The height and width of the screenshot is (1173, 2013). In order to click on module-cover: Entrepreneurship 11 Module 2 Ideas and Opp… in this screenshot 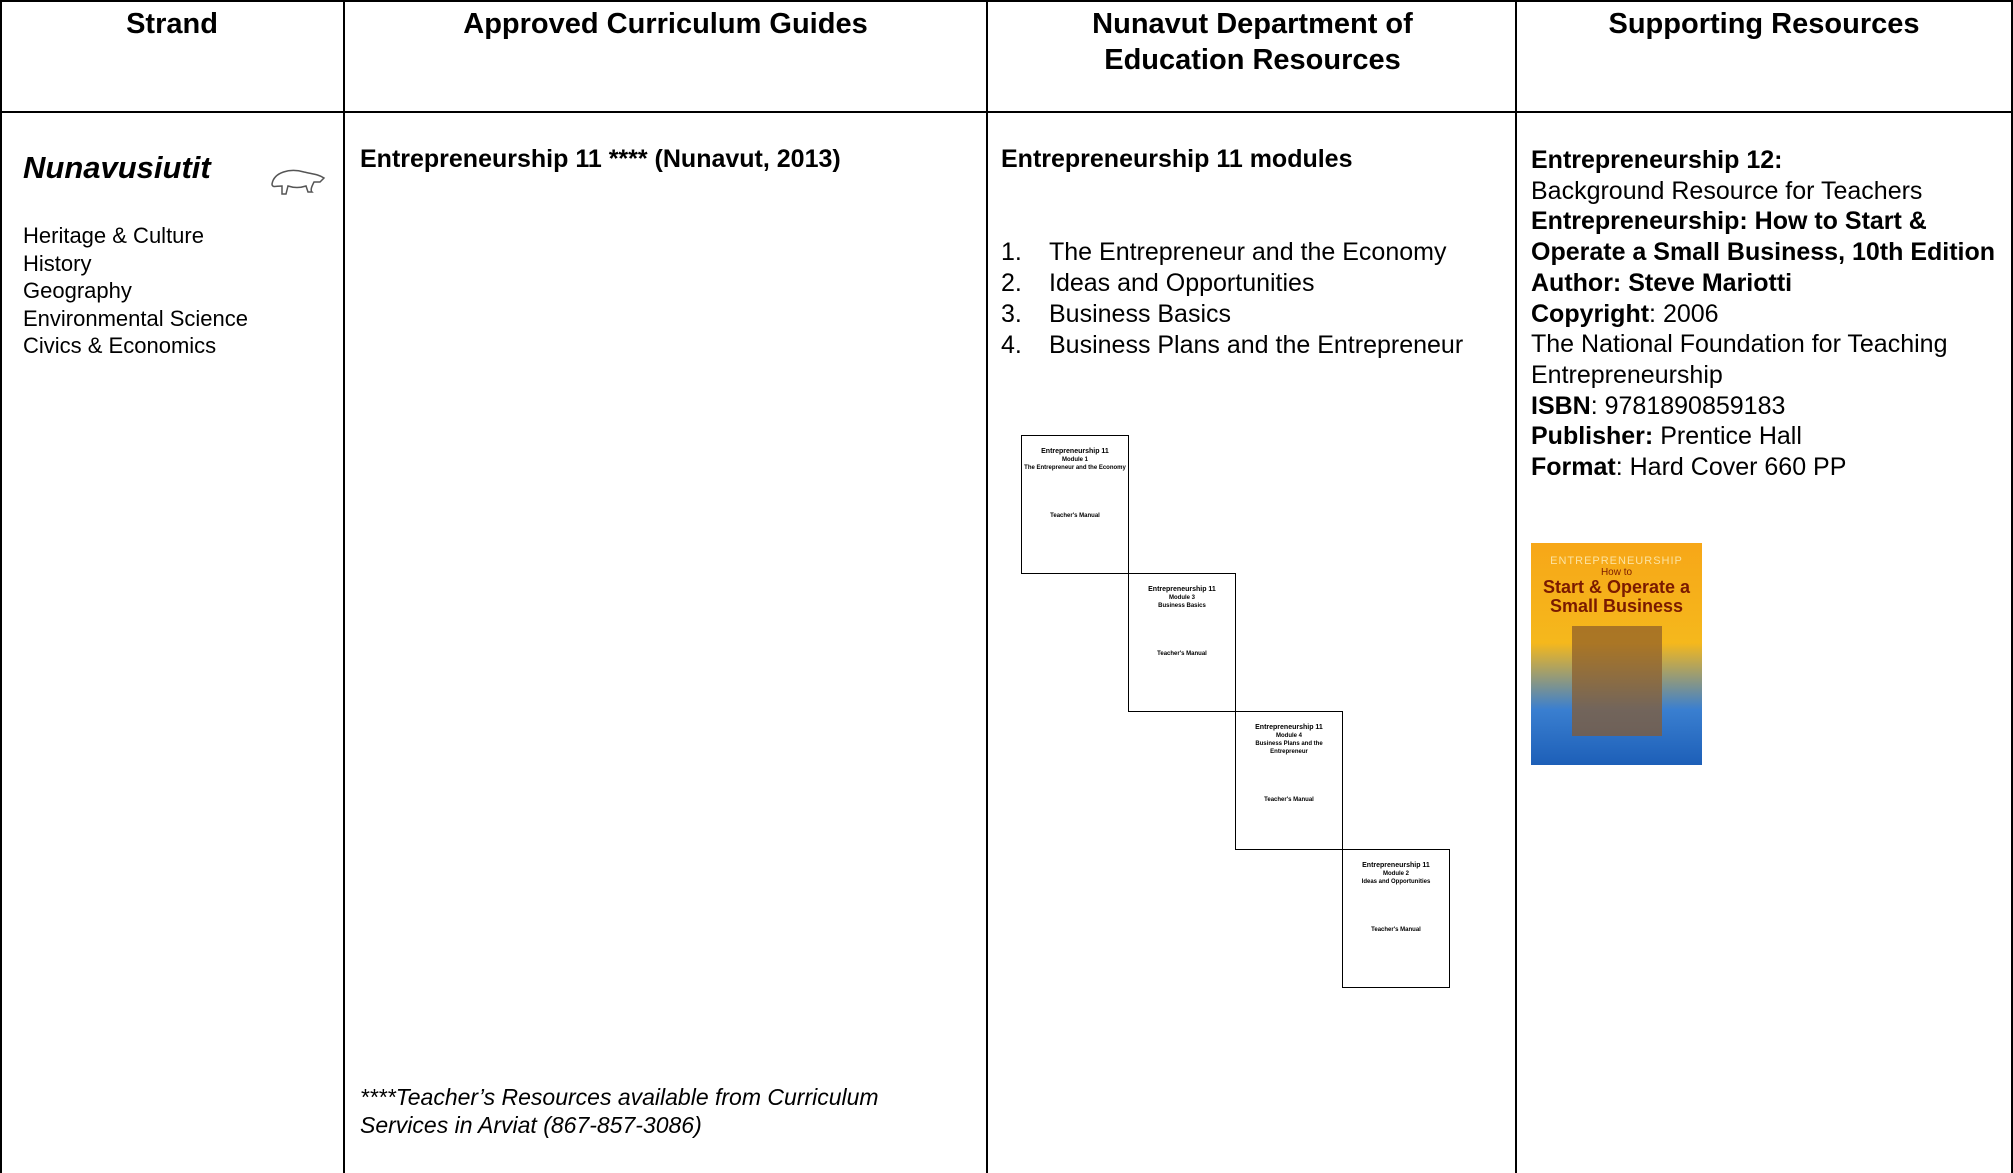, I will do `click(1396, 918)`.